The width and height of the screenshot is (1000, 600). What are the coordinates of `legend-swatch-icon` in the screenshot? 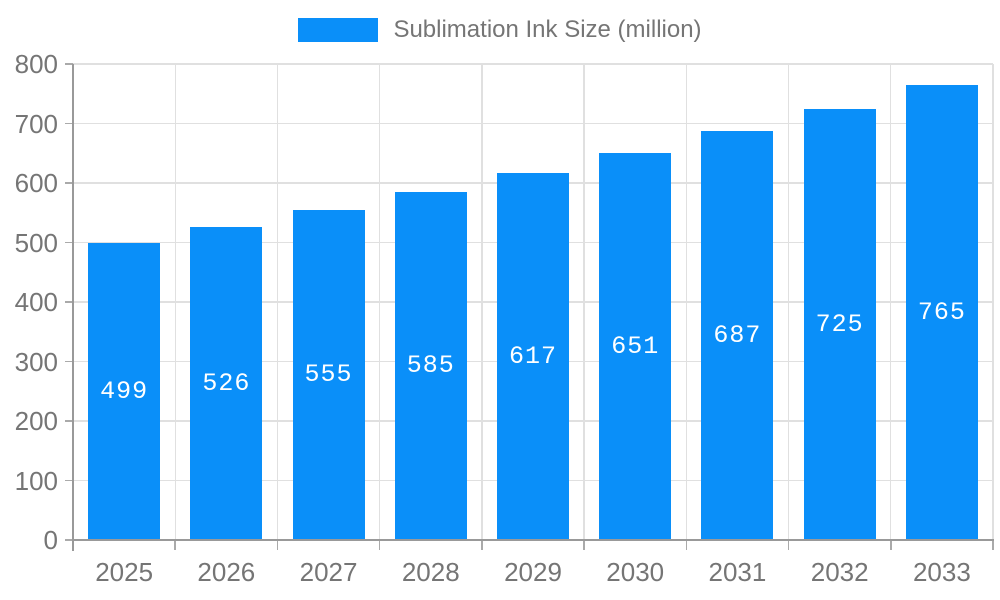 It's located at (338, 30).